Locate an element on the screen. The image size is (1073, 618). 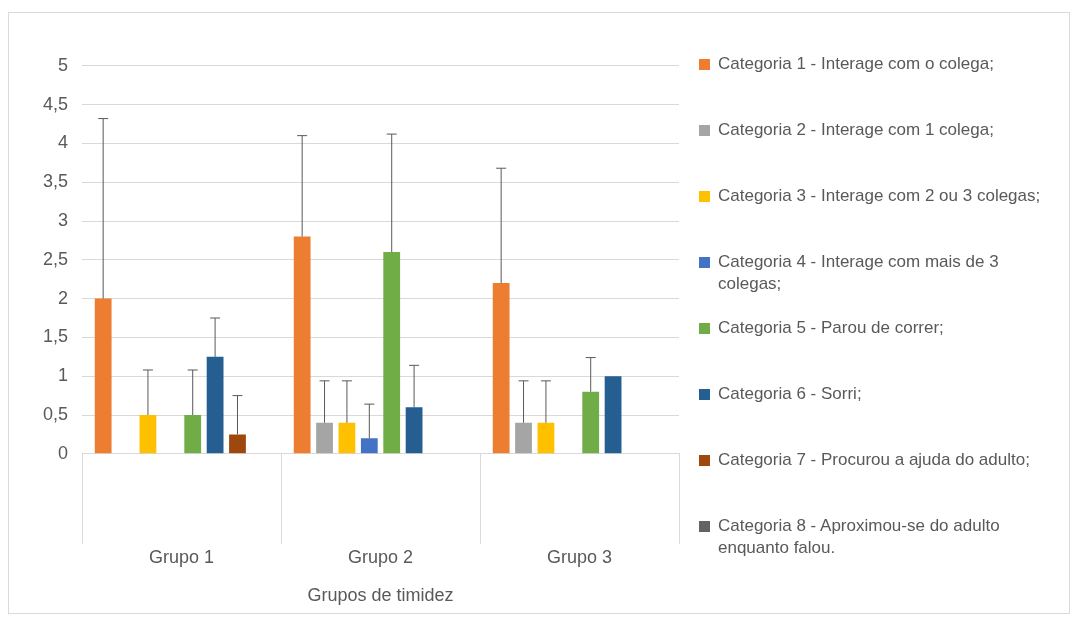
x-tick-label: Grupo 1 is located at coordinates (182, 556).